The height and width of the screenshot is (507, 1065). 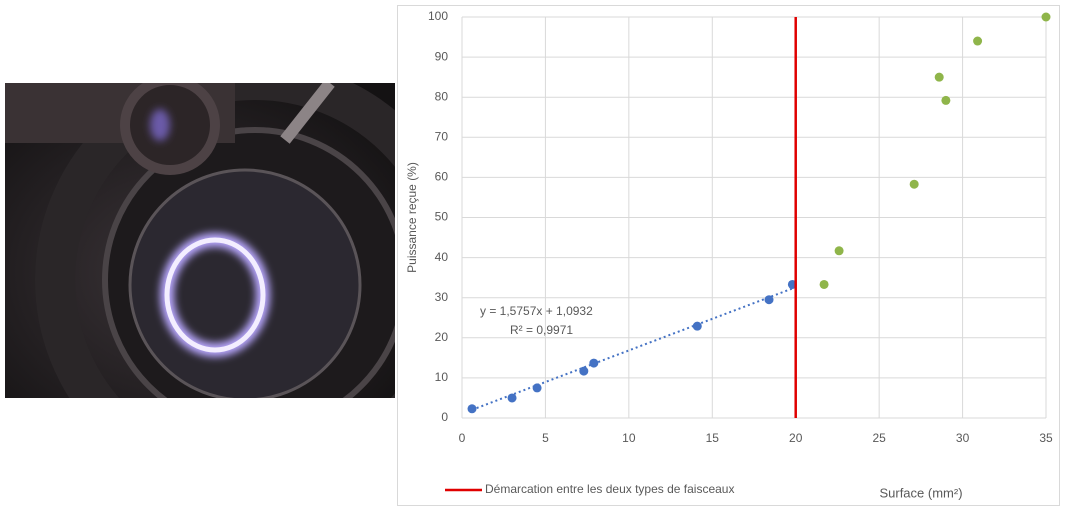 What do you see at coordinates (879, 438) in the screenshot?
I see `x-tick-label: 25` at bounding box center [879, 438].